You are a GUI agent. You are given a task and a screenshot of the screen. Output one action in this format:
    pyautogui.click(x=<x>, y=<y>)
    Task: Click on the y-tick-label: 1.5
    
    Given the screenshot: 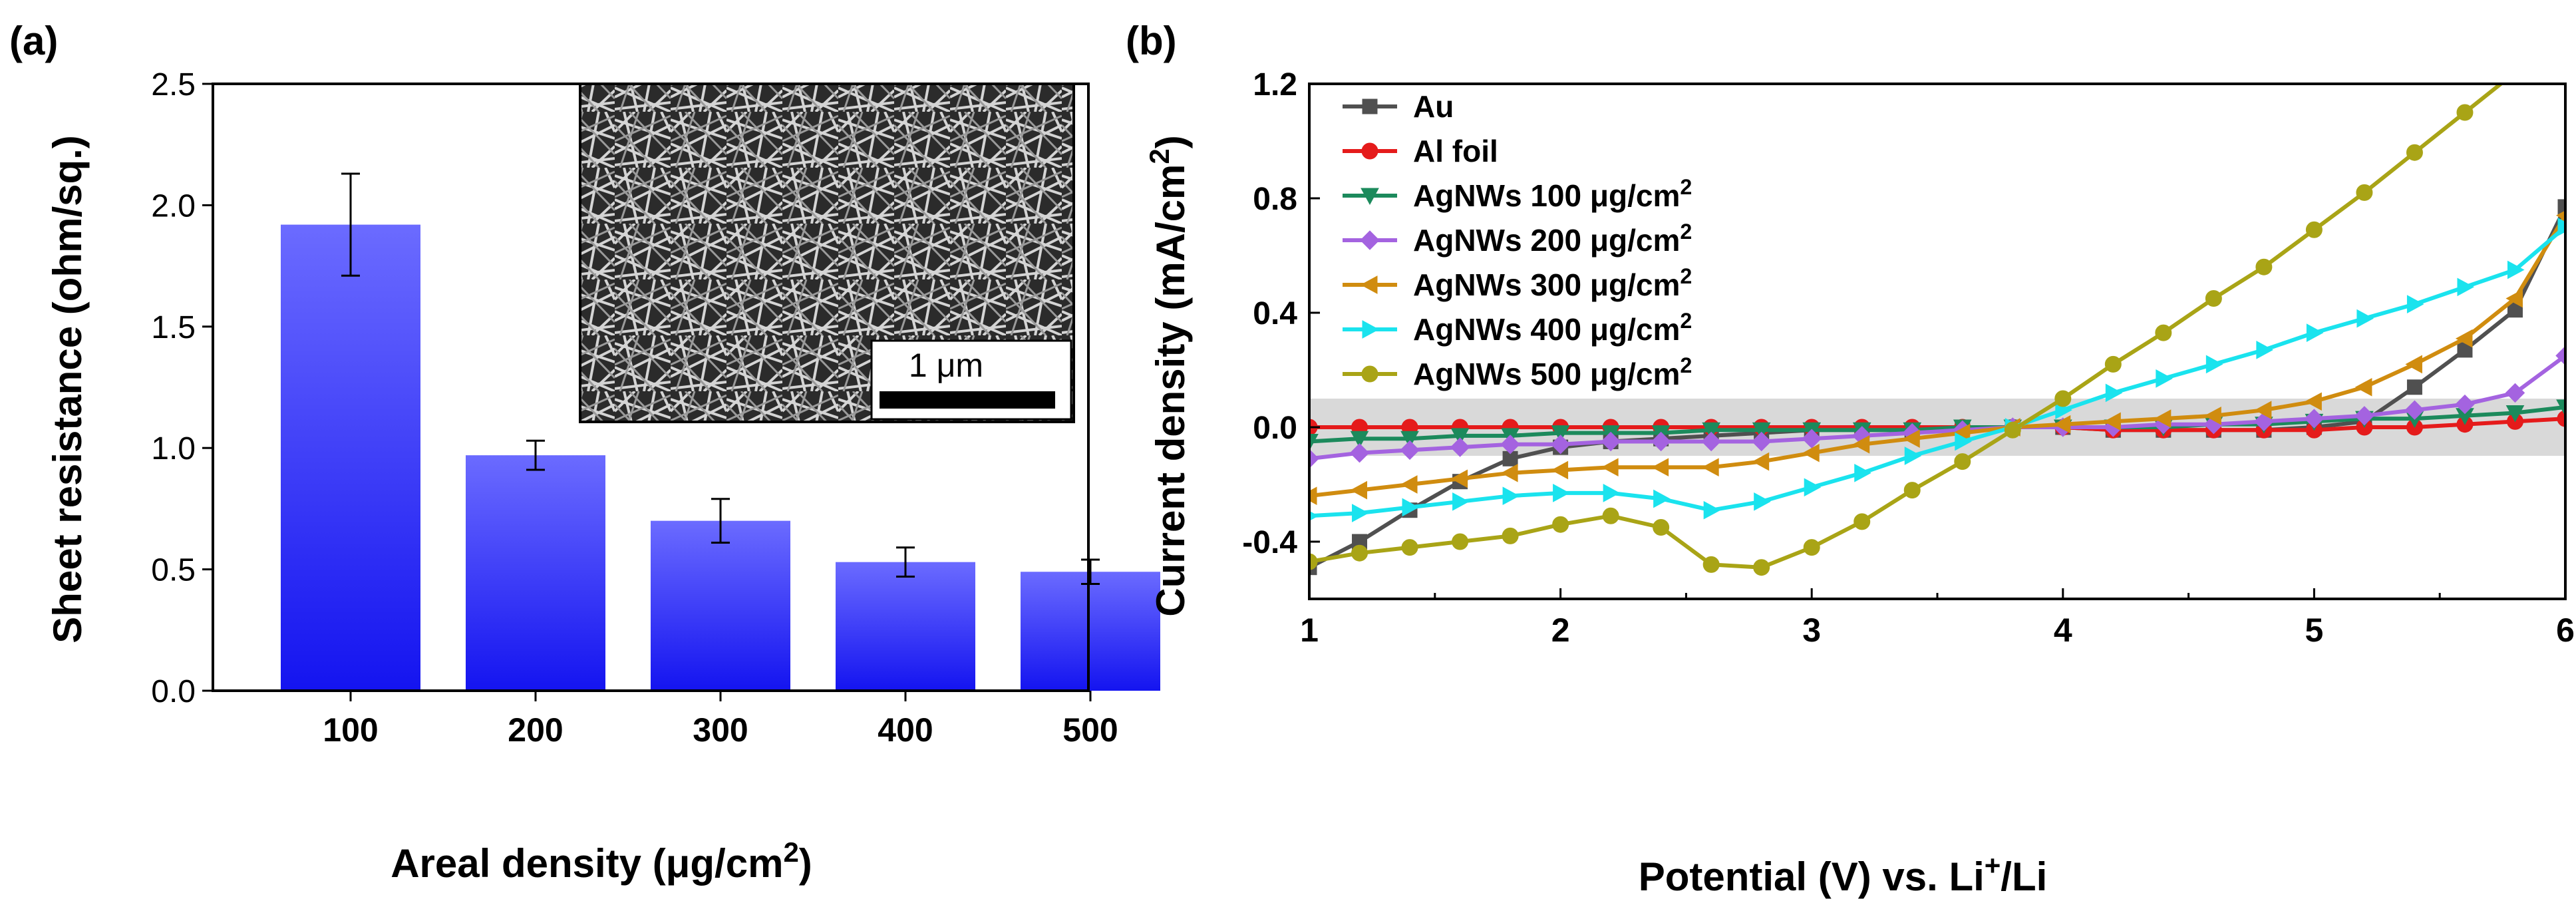 What is the action you would take?
    pyautogui.click(x=173, y=327)
    